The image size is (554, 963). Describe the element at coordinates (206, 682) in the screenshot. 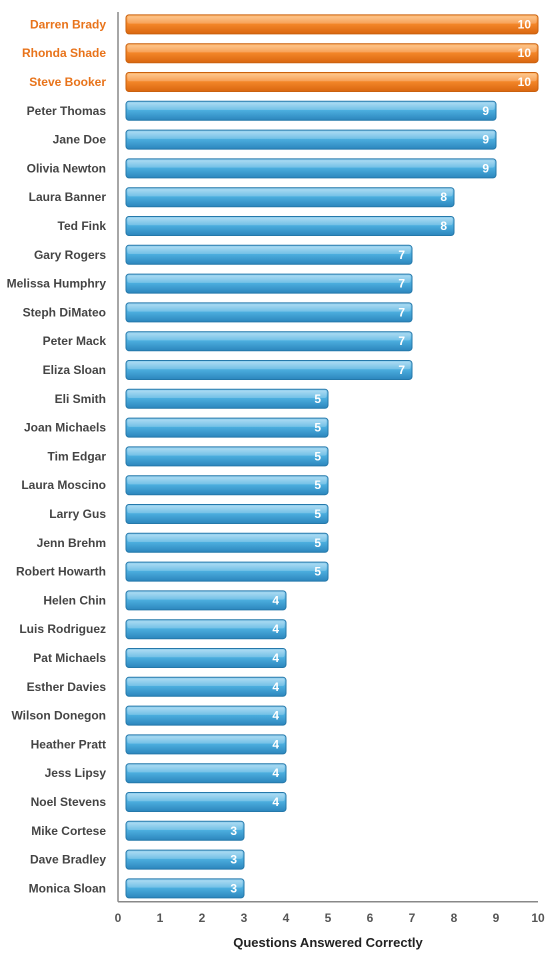

I see `bar-shine-esther-davies` at that location.